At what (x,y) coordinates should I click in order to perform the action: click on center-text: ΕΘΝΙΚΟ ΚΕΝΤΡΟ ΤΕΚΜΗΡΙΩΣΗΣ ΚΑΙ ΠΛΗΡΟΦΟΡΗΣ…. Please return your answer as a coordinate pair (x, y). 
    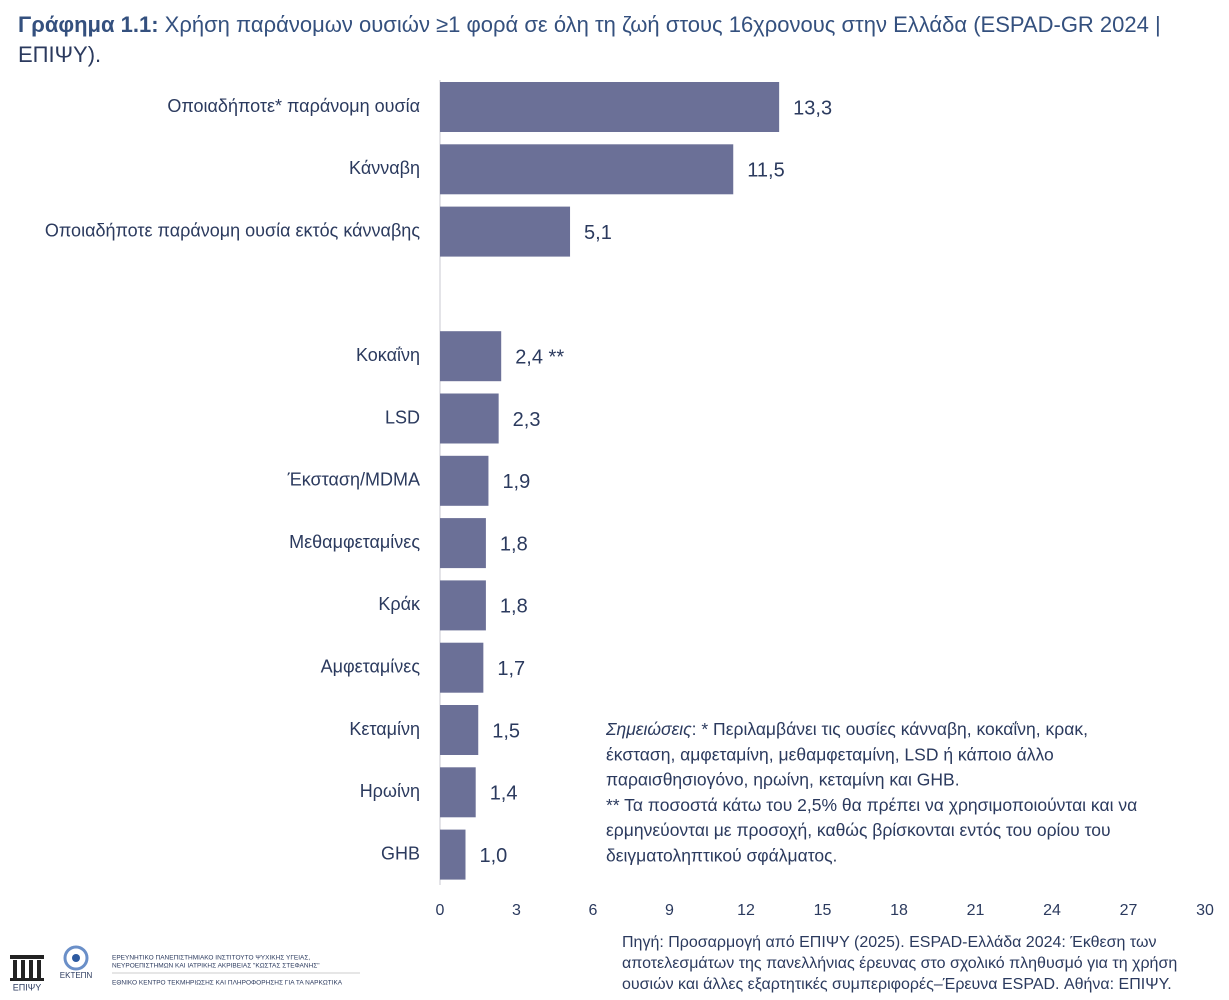
    Looking at the image, I should click on (227, 983).